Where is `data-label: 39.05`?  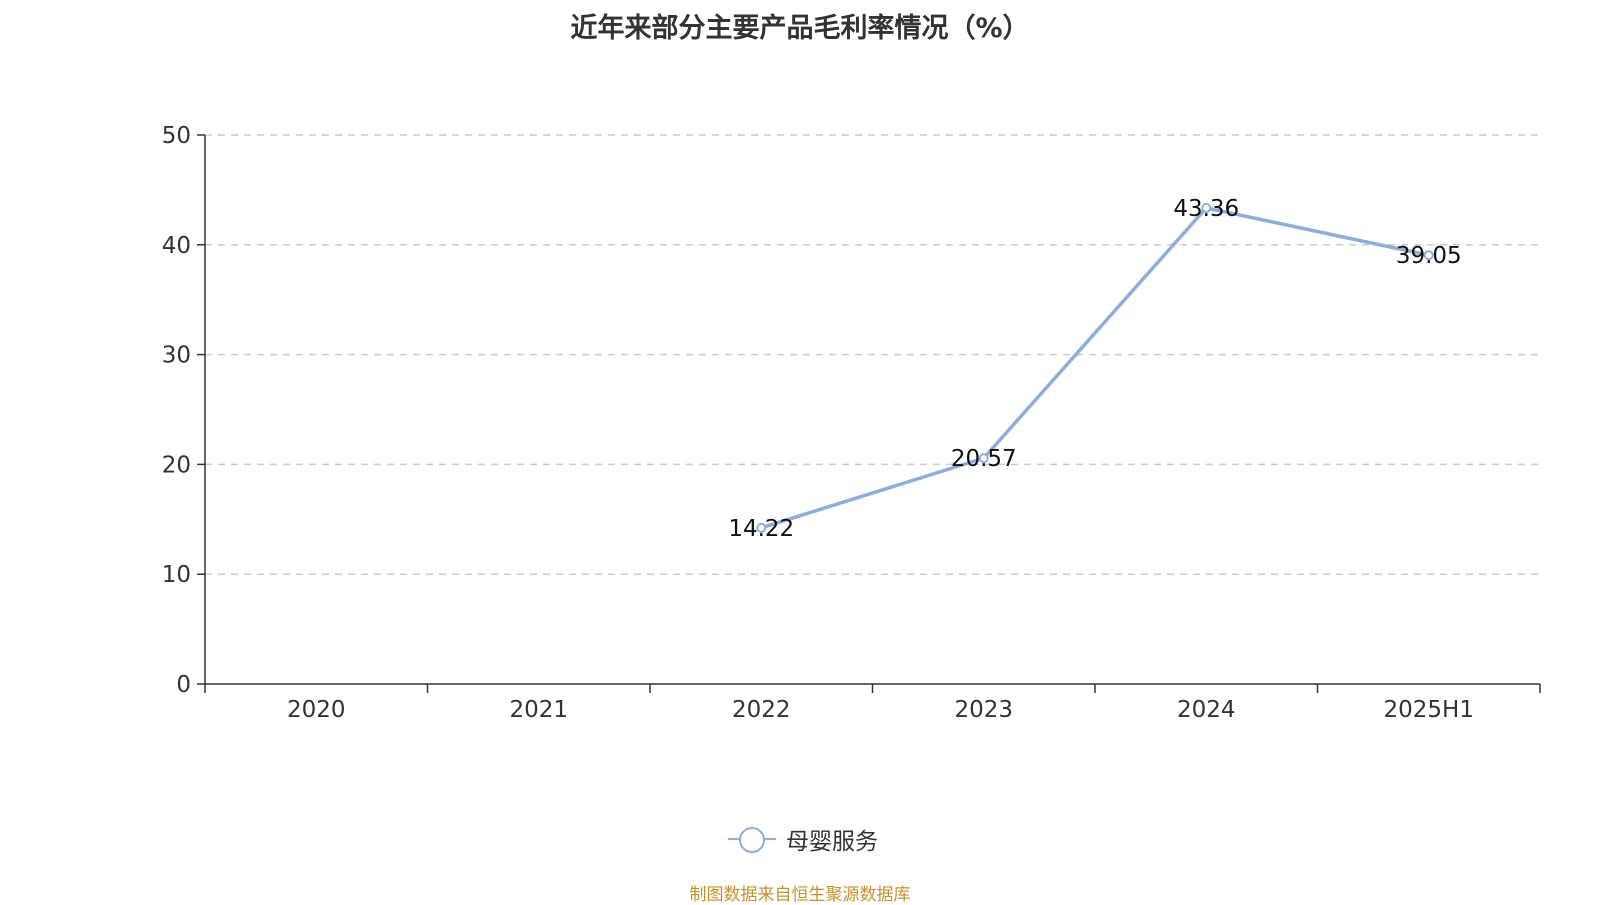 data-label: 39.05 is located at coordinates (1429, 256).